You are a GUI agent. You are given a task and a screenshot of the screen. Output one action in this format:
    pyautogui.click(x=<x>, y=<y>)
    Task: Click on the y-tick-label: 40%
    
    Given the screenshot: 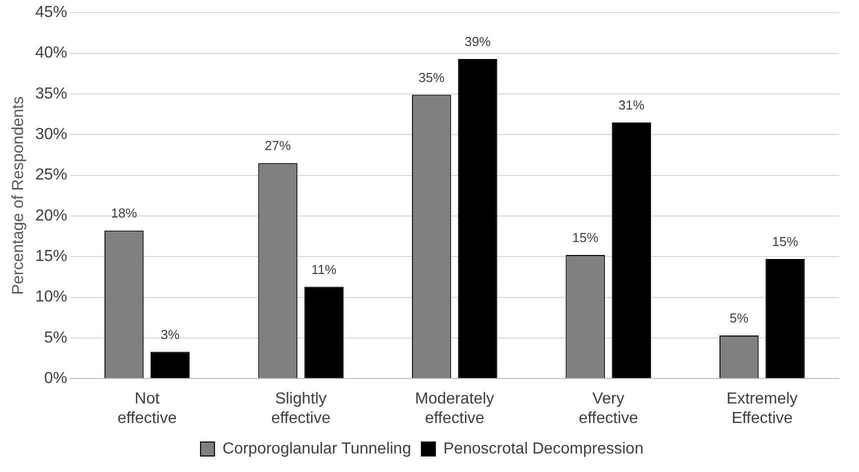 What is the action you would take?
    pyautogui.click(x=51, y=53)
    